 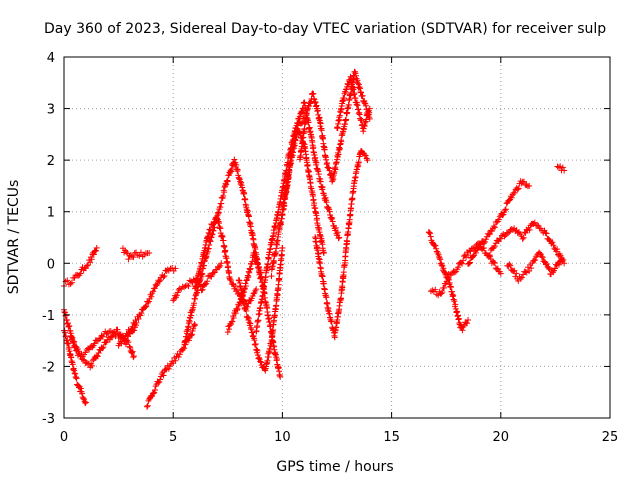 I want to click on y-tick-label: 3, so click(x=51, y=110).